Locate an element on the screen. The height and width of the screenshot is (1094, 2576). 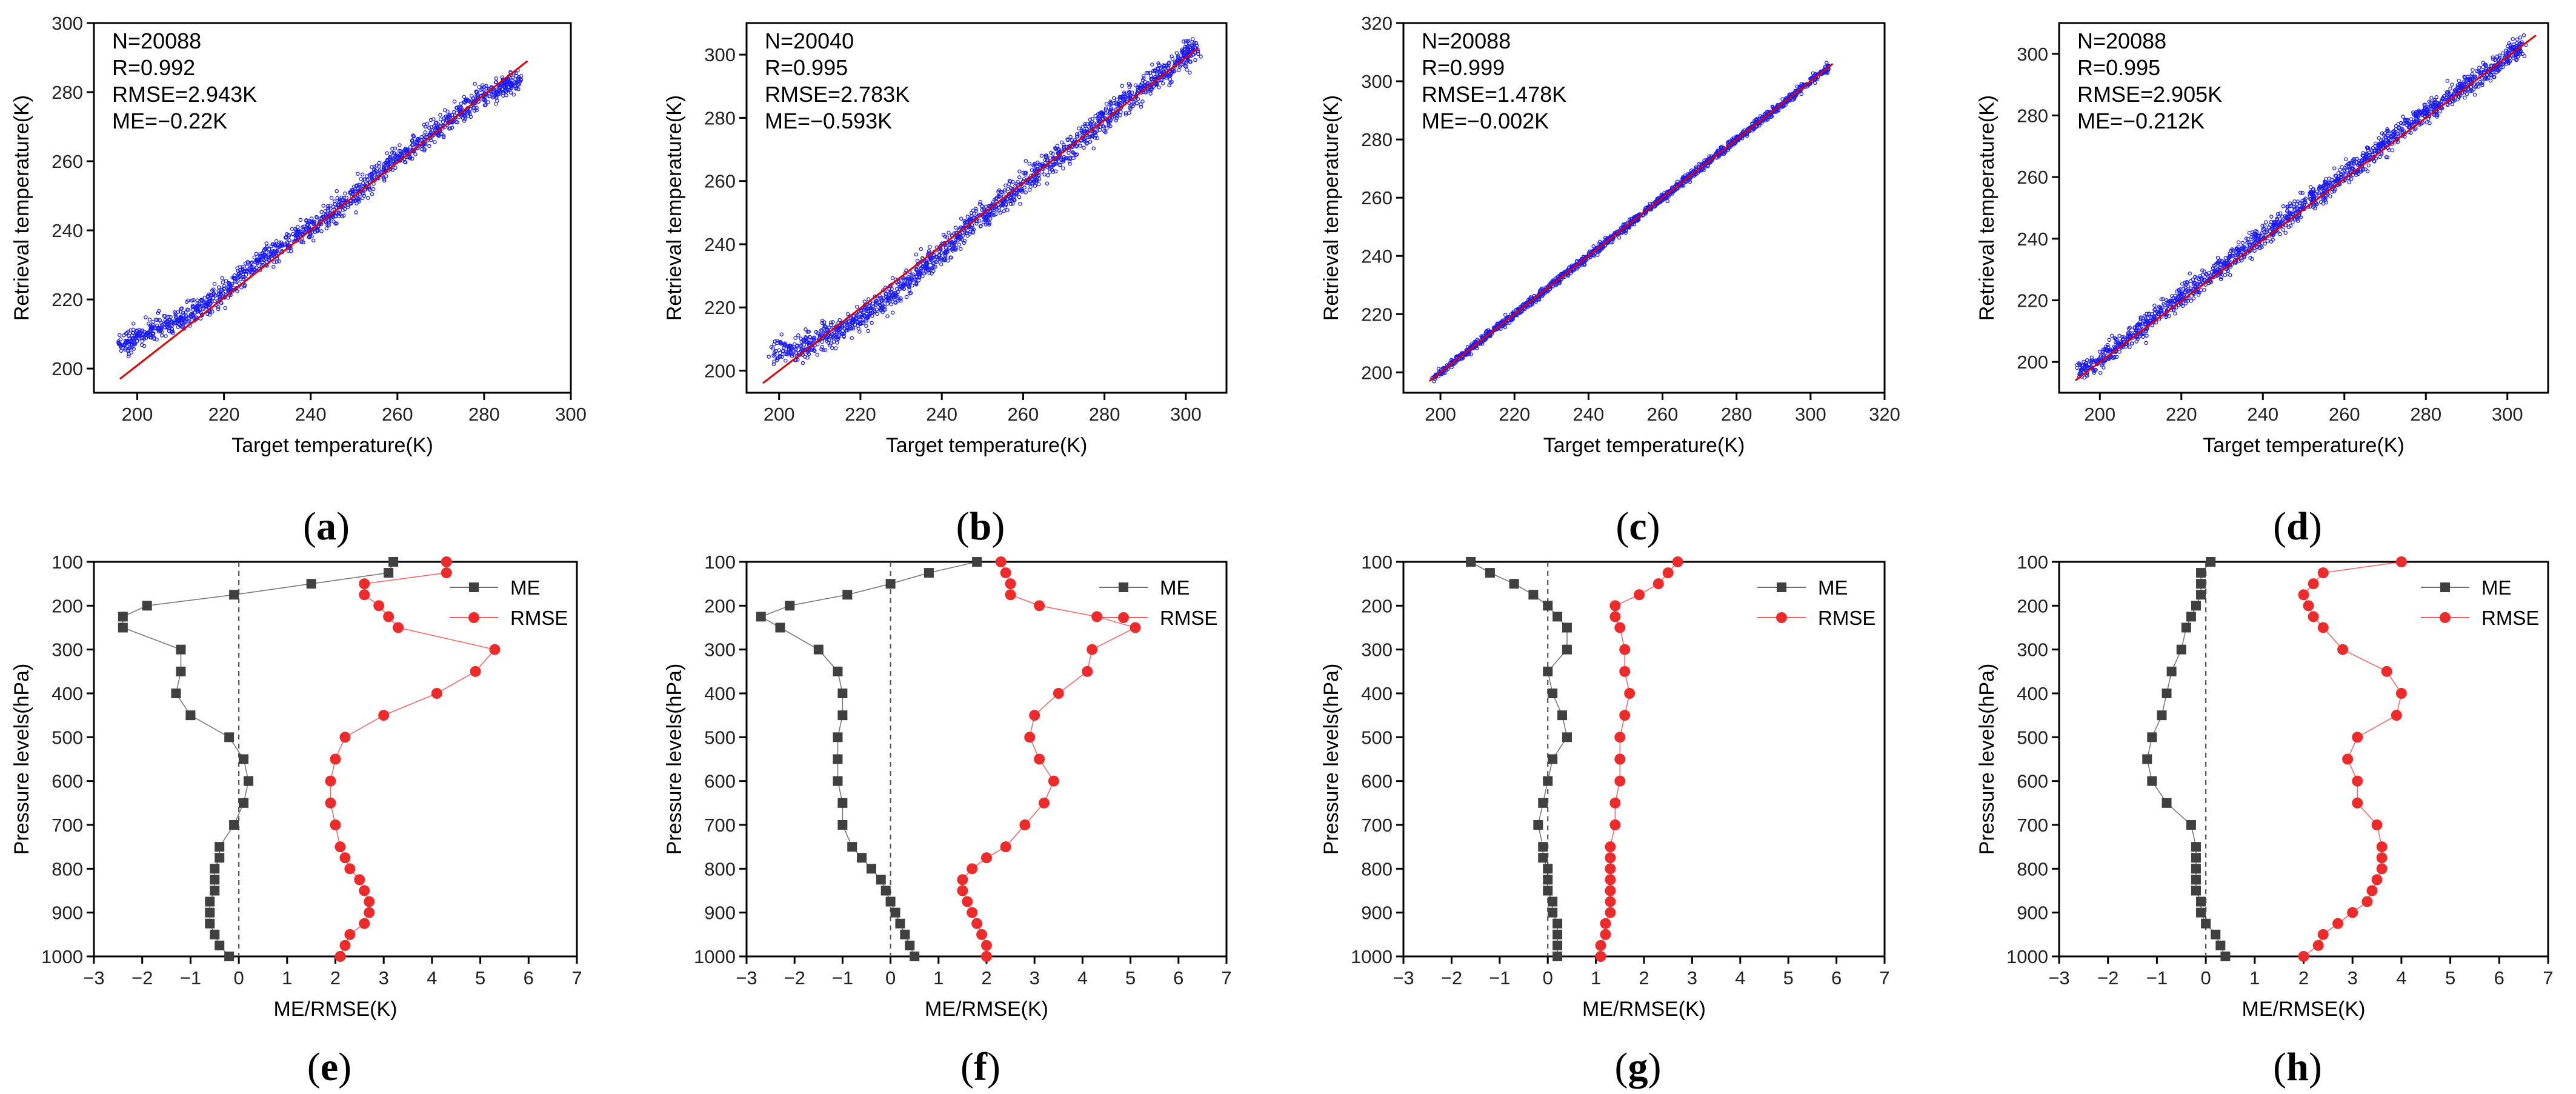
stat-n: N=20040 is located at coordinates (809, 40).